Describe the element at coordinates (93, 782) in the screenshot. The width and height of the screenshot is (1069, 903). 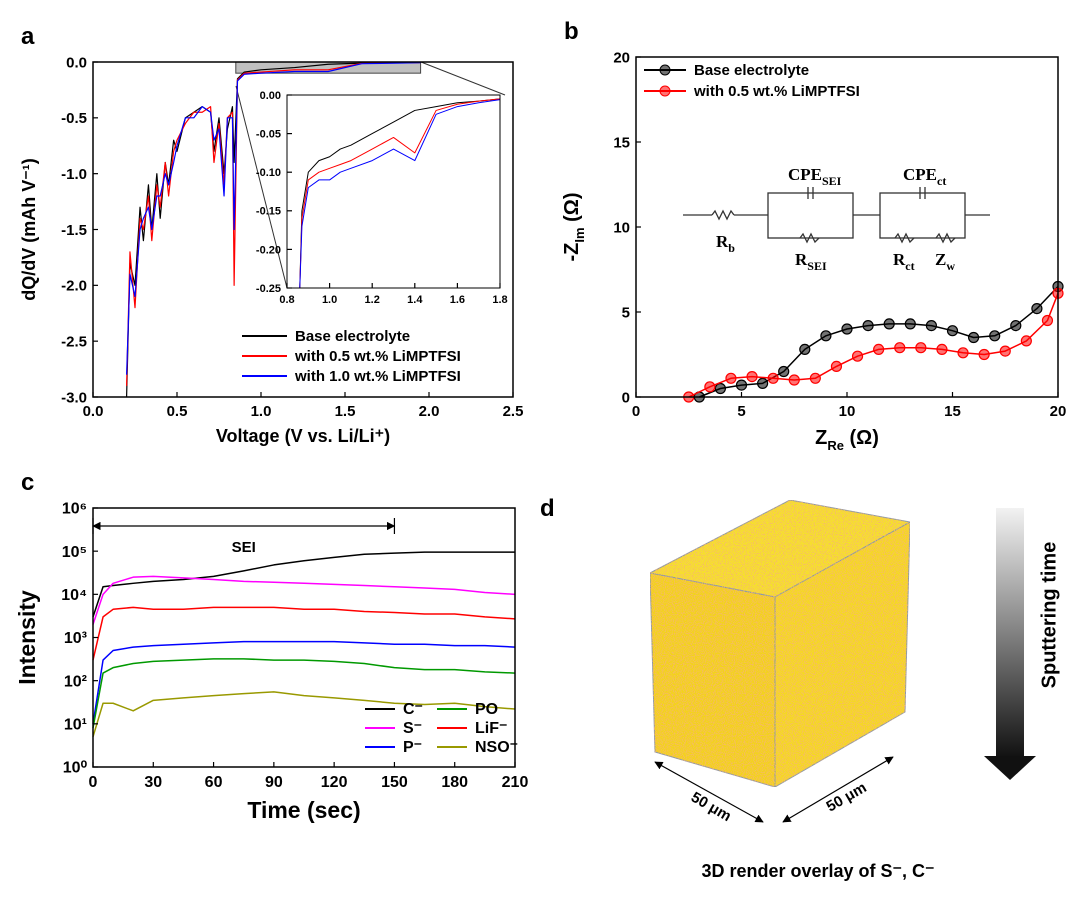
I see `x-tick-label: 0` at that location.